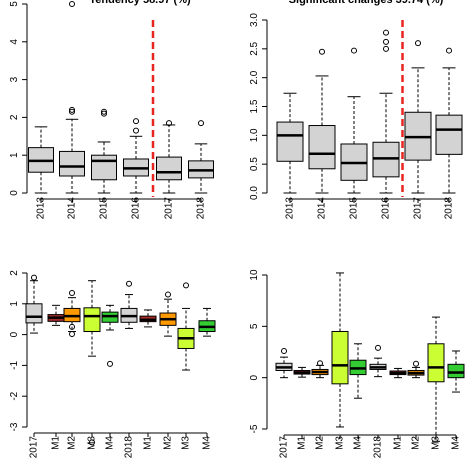 The width and height of the screenshot is (474, 474). I want to click on y-tick-label: 3.0, so click(254, 20).